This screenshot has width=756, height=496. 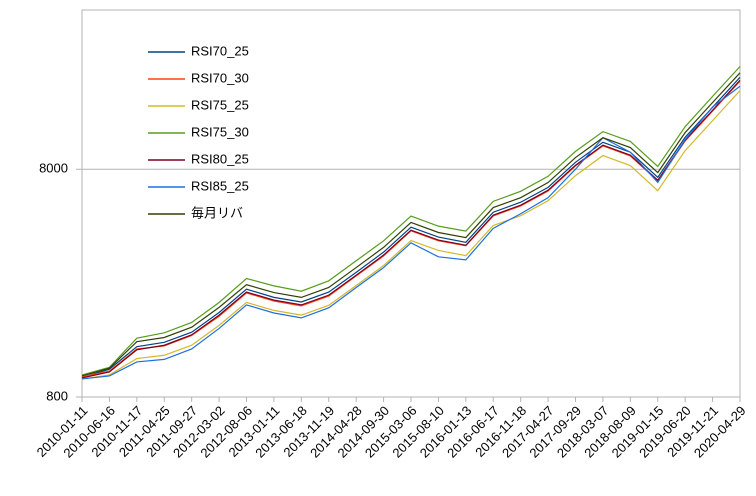 What do you see at coordinates (220, 50) in the screenshot?
I see `legend-label: RSI70_25` at bounding box center [220, 50].